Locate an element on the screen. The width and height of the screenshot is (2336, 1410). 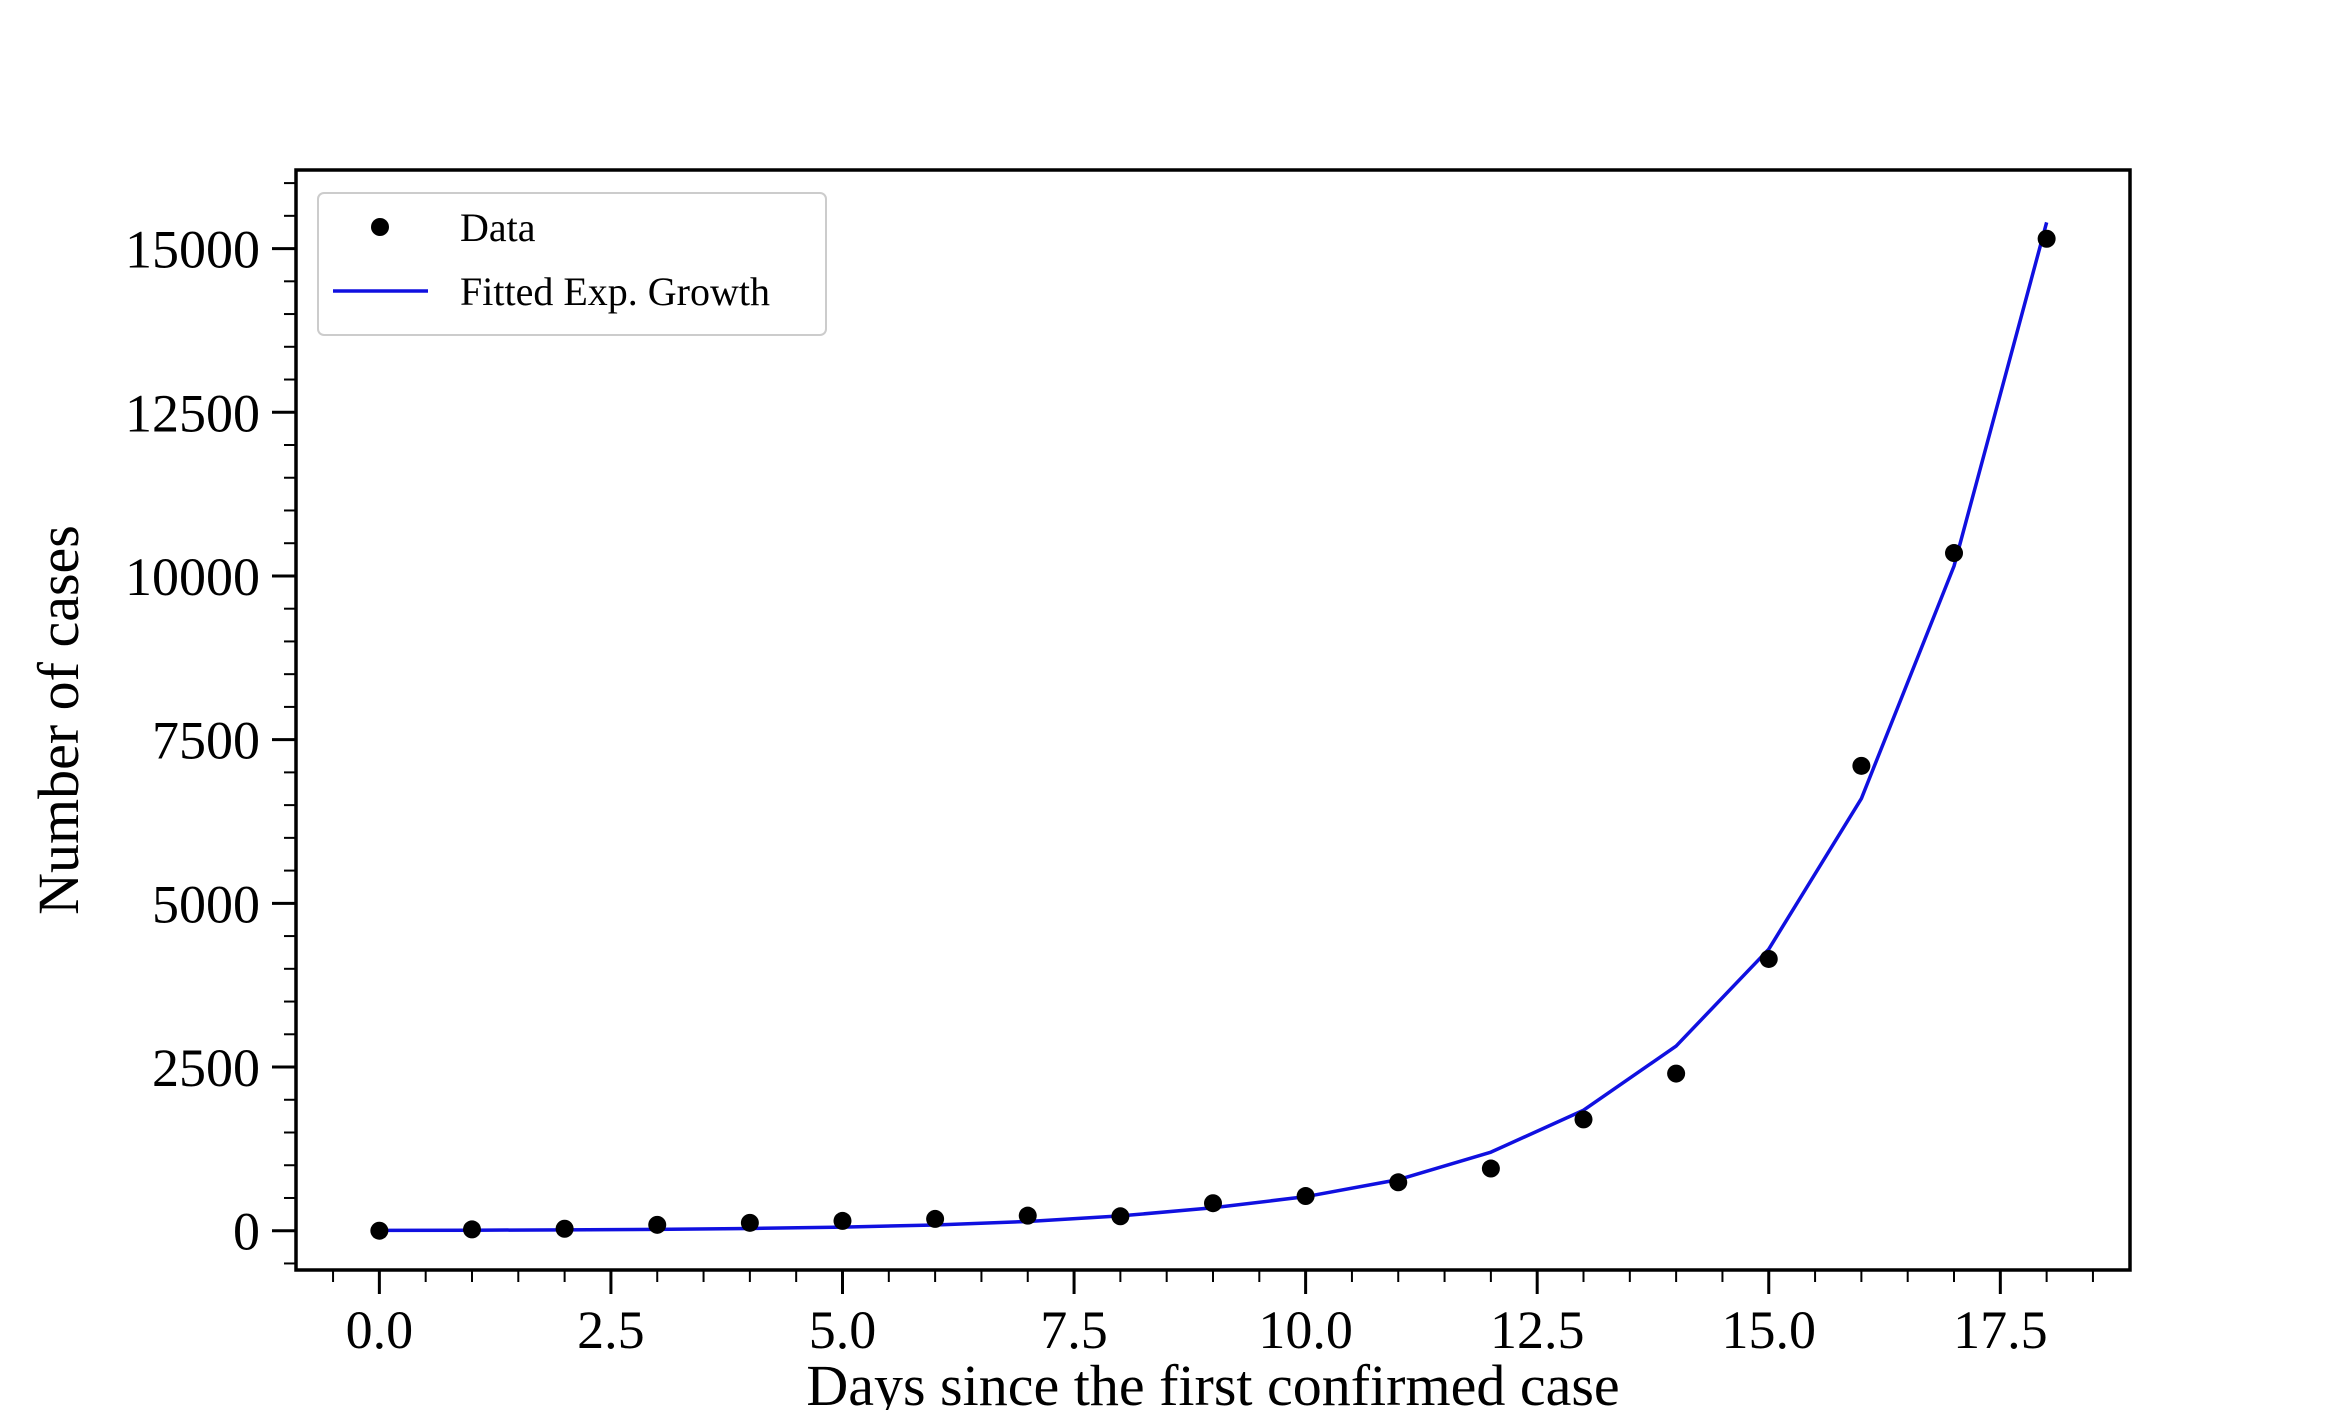
x-tick-label: 10.0 is located at coordinates (1305, 1330).